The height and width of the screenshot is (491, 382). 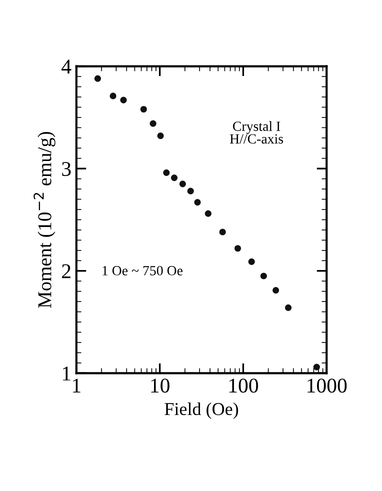 I want to click on y-tick-label: 2, so click(x=66, y=271).